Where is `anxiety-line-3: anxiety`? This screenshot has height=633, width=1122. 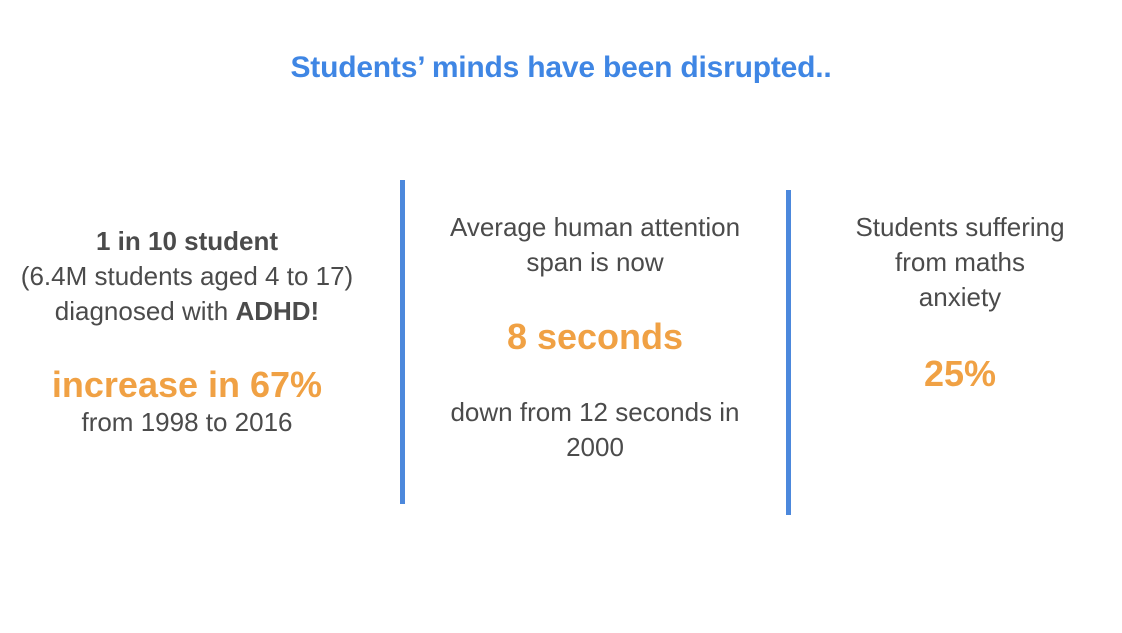
anxiety-line-3: anxiety is located at coordinates (960, 297).